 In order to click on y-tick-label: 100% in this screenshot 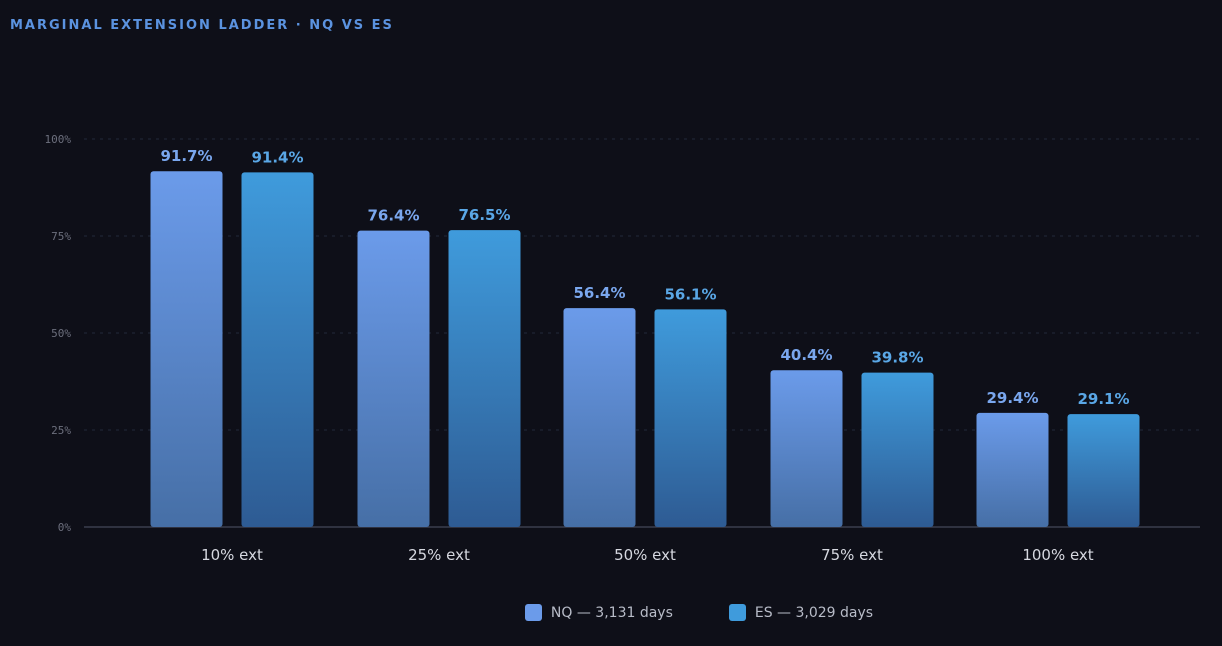, I will do `click(58, 139)`.